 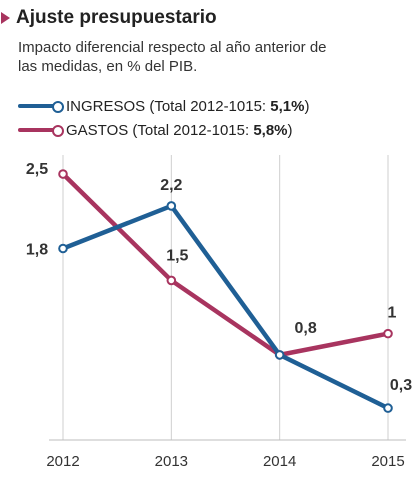 What do you see at coordinates (401, 385) in the screenshot?
I see `data-label-ingresos-2015: 0,3` at bounding box center [401, 385].